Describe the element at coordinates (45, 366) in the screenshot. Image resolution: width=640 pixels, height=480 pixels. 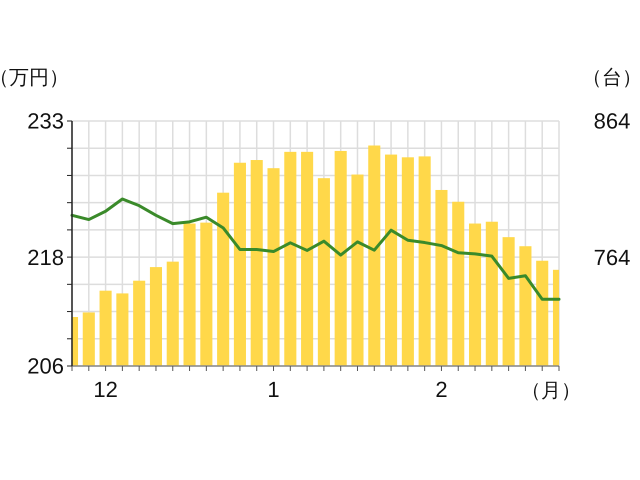
I see `y-tick-label: 206` at that location.